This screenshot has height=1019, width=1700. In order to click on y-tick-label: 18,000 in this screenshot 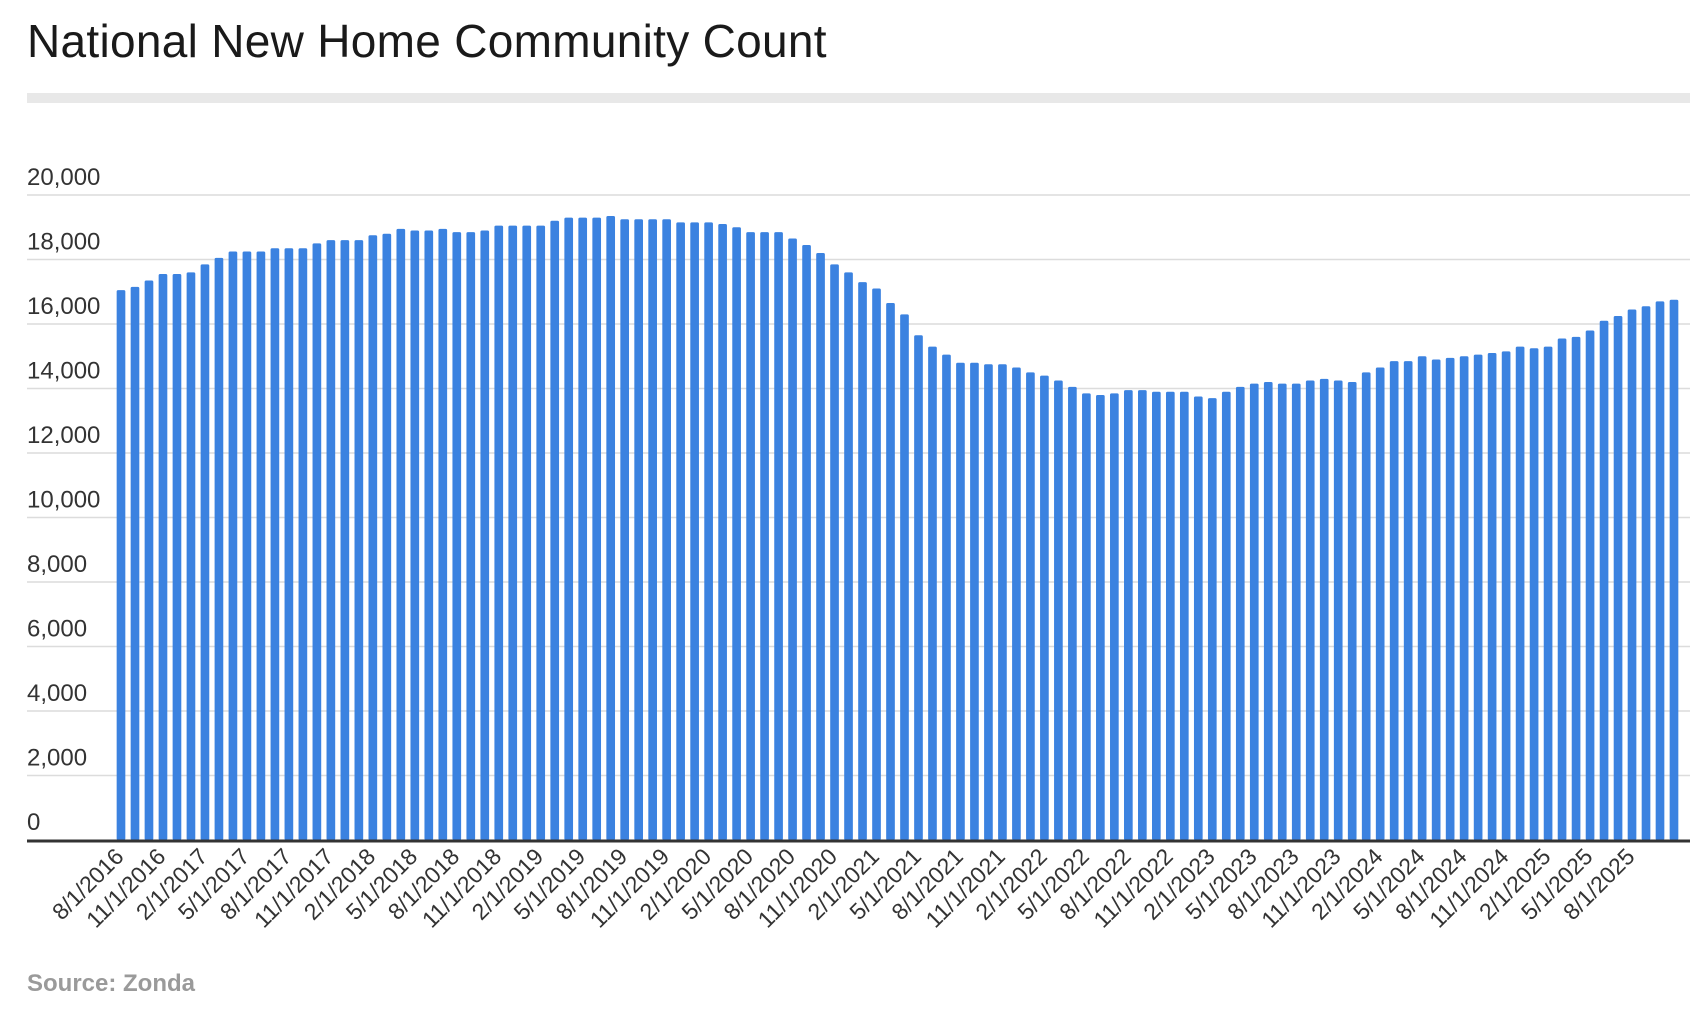, I will do `click(63, 242)`.